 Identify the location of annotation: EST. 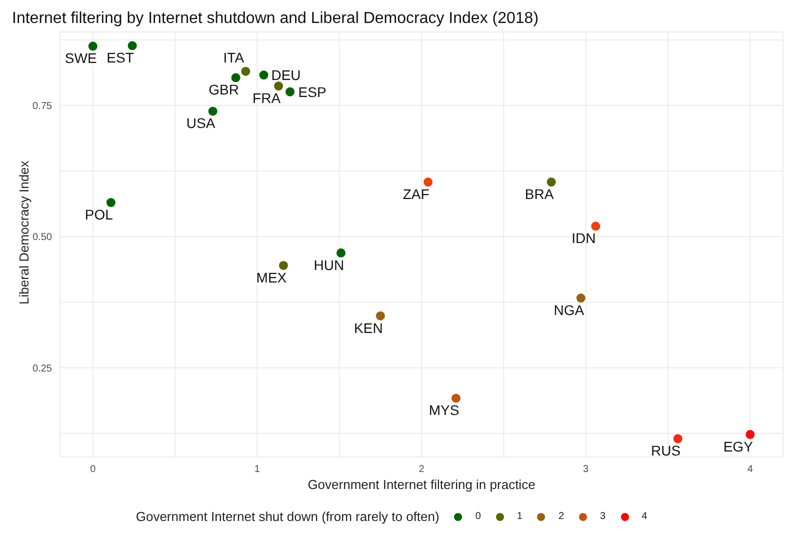
(120, 58).